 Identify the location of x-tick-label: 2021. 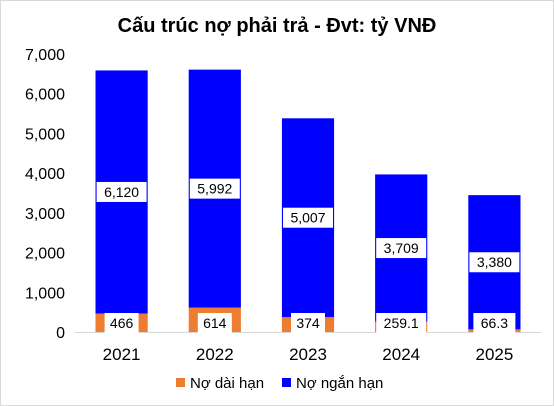
(122, 354).